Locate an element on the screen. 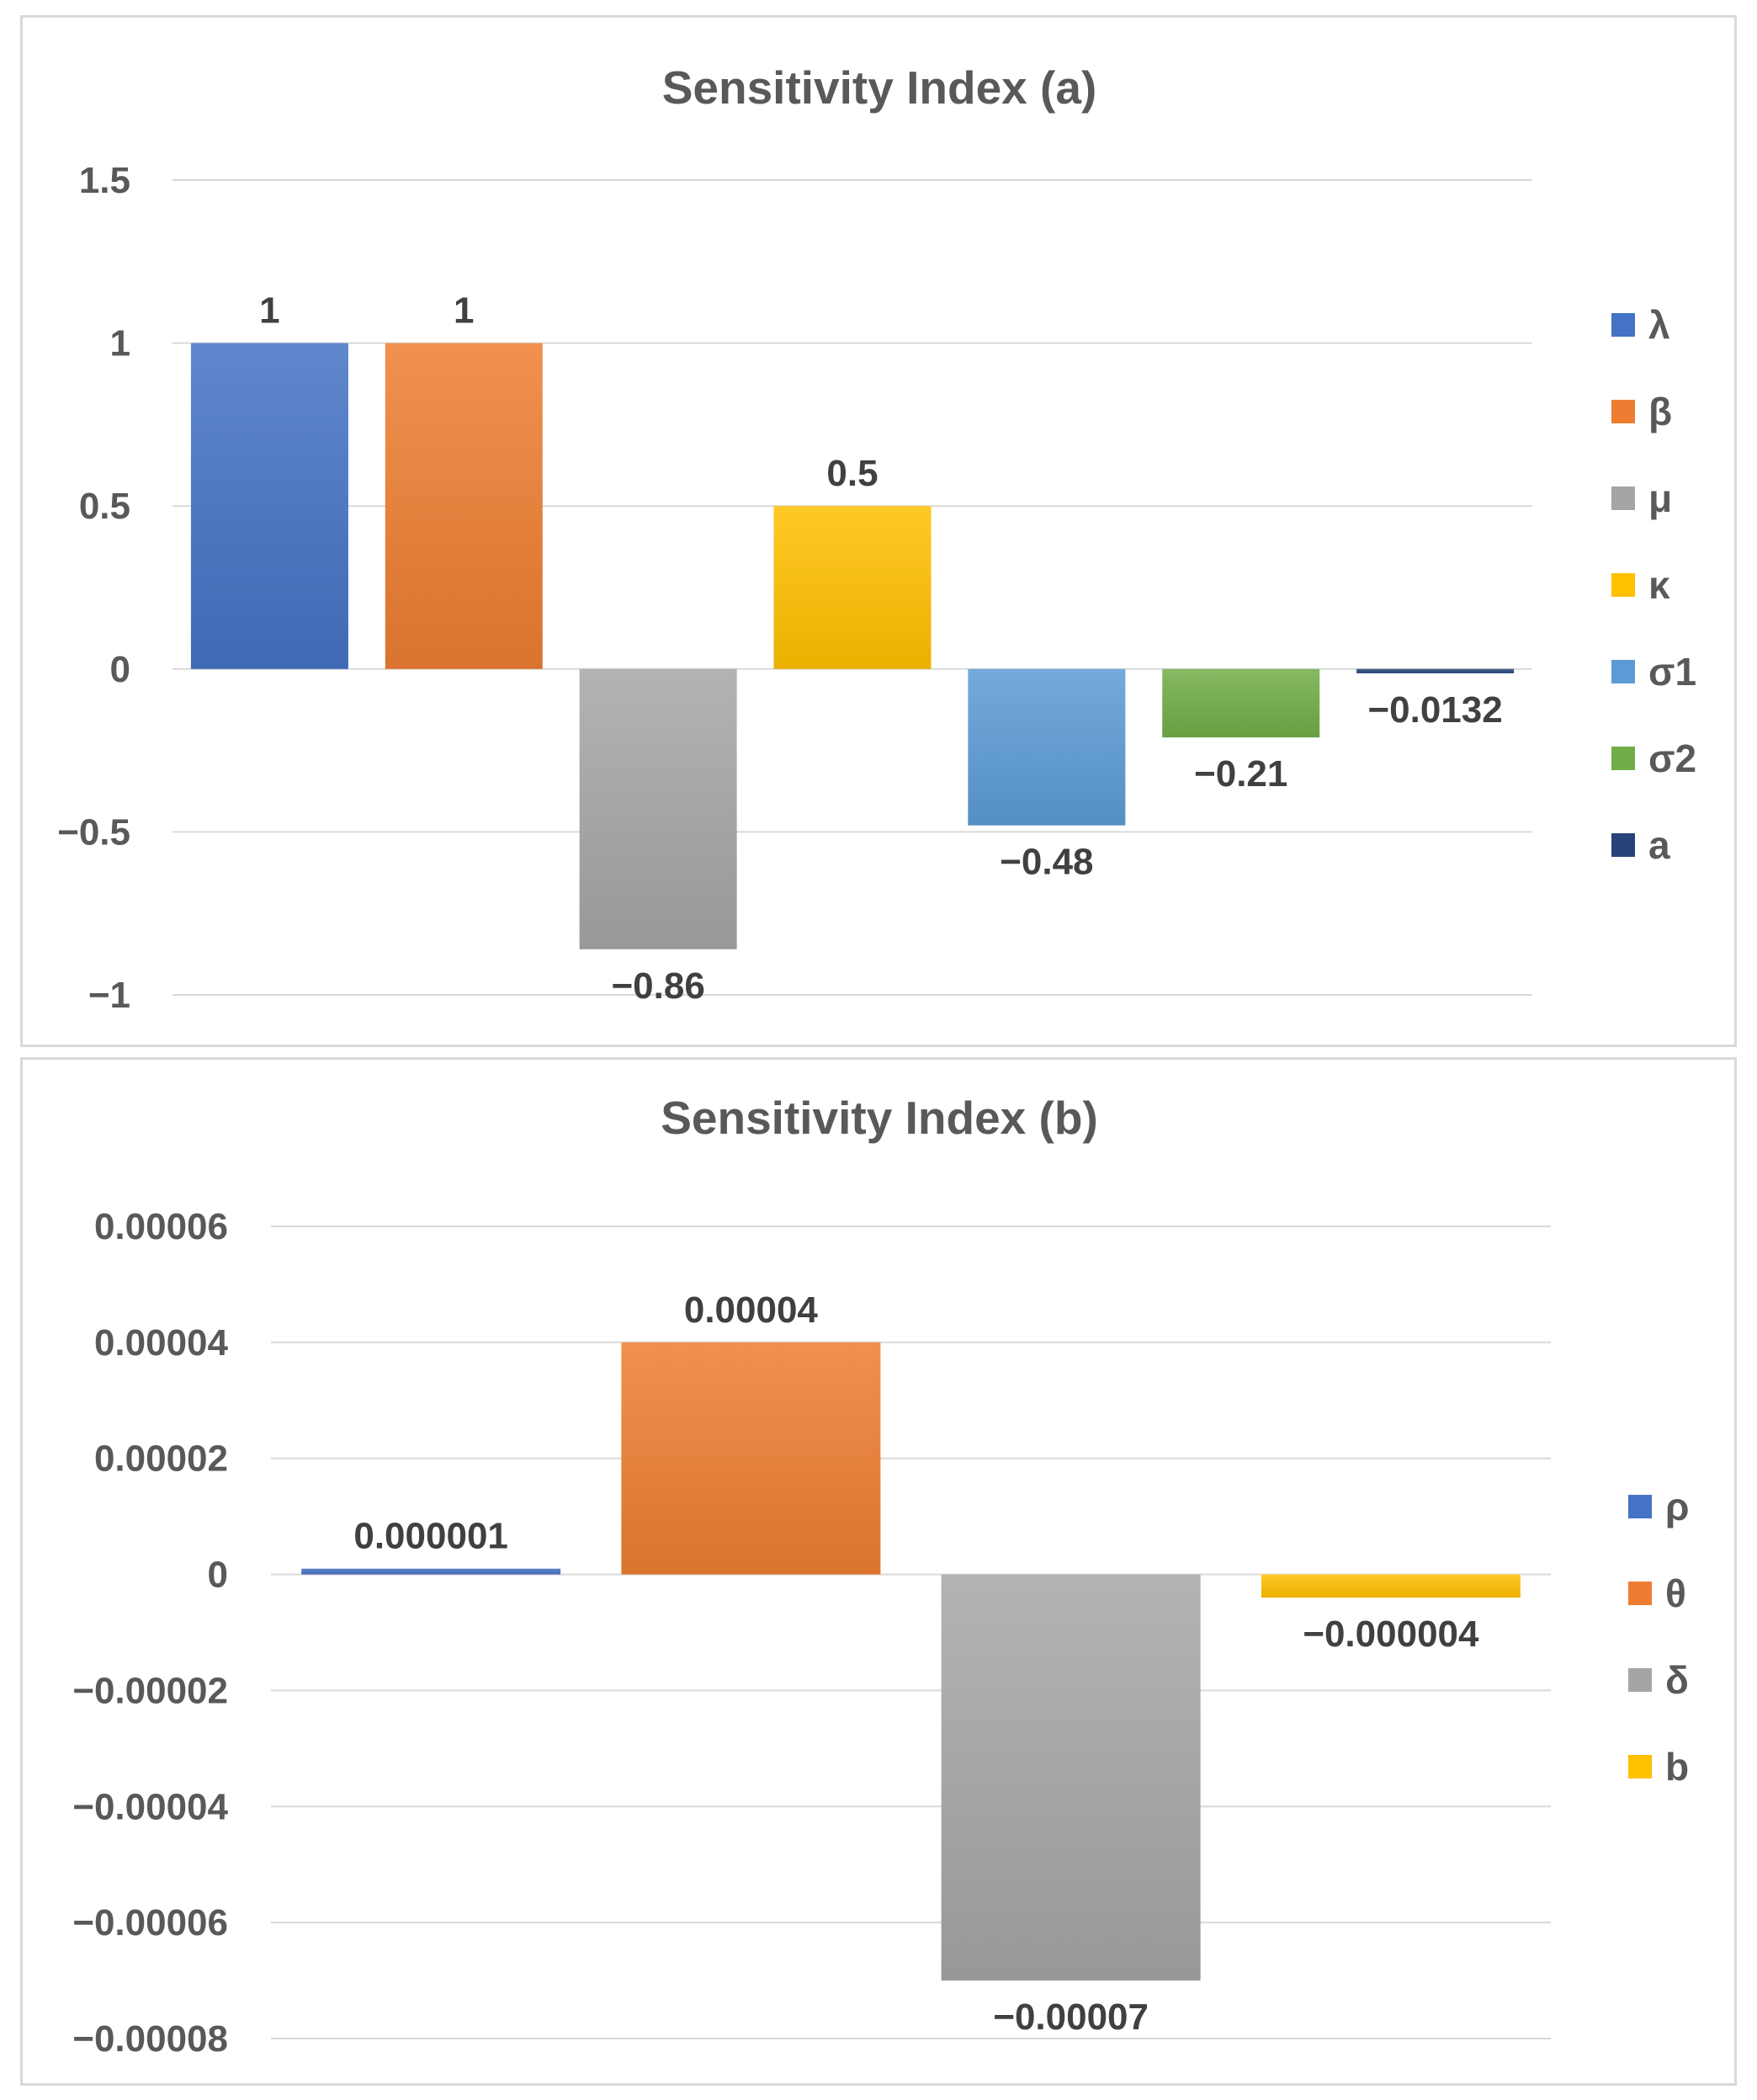  y-tick-label: −0.00004 is located at coordinates (150, 1806).